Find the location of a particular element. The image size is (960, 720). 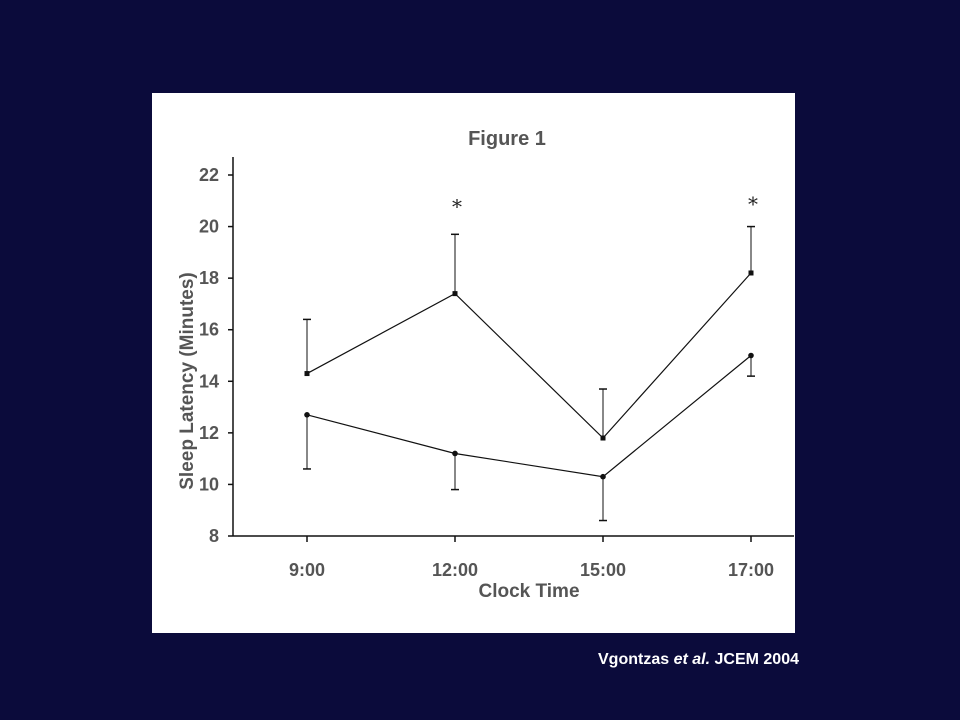

y-tick-label: 20 is located at coordinates (209, 227).